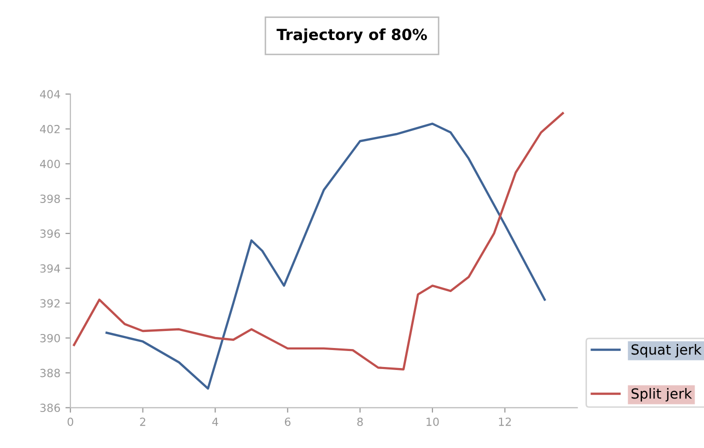 The width and height of the screenshot is (704, 448). Describe the element at coordinates (50, 233) in the screenshot. I see `y-tick-label: 396` at that location.